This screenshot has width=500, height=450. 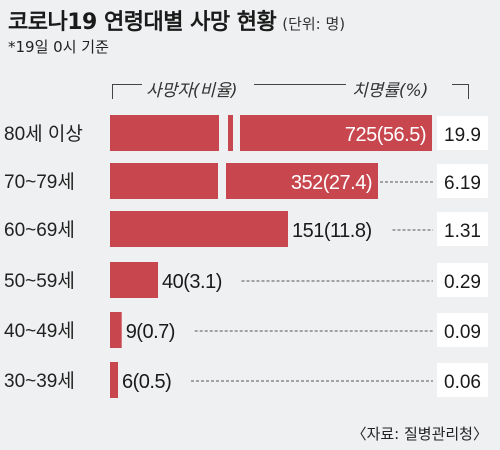 What do you see at coordinates (462, 183) in the screenshot?
I see `rate-label: 6.19` at bounding box center [462, 183].